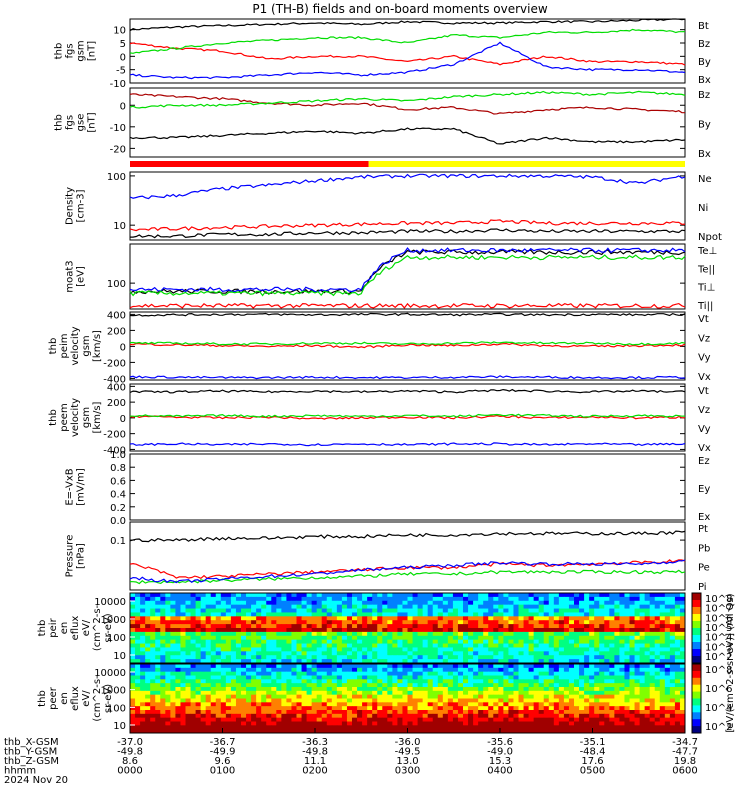 The image size is (750, 800). What do you see at coordinates (407, 104) in the screenshot?
I see `series-line-Bz` at bounding box center [407, 104].